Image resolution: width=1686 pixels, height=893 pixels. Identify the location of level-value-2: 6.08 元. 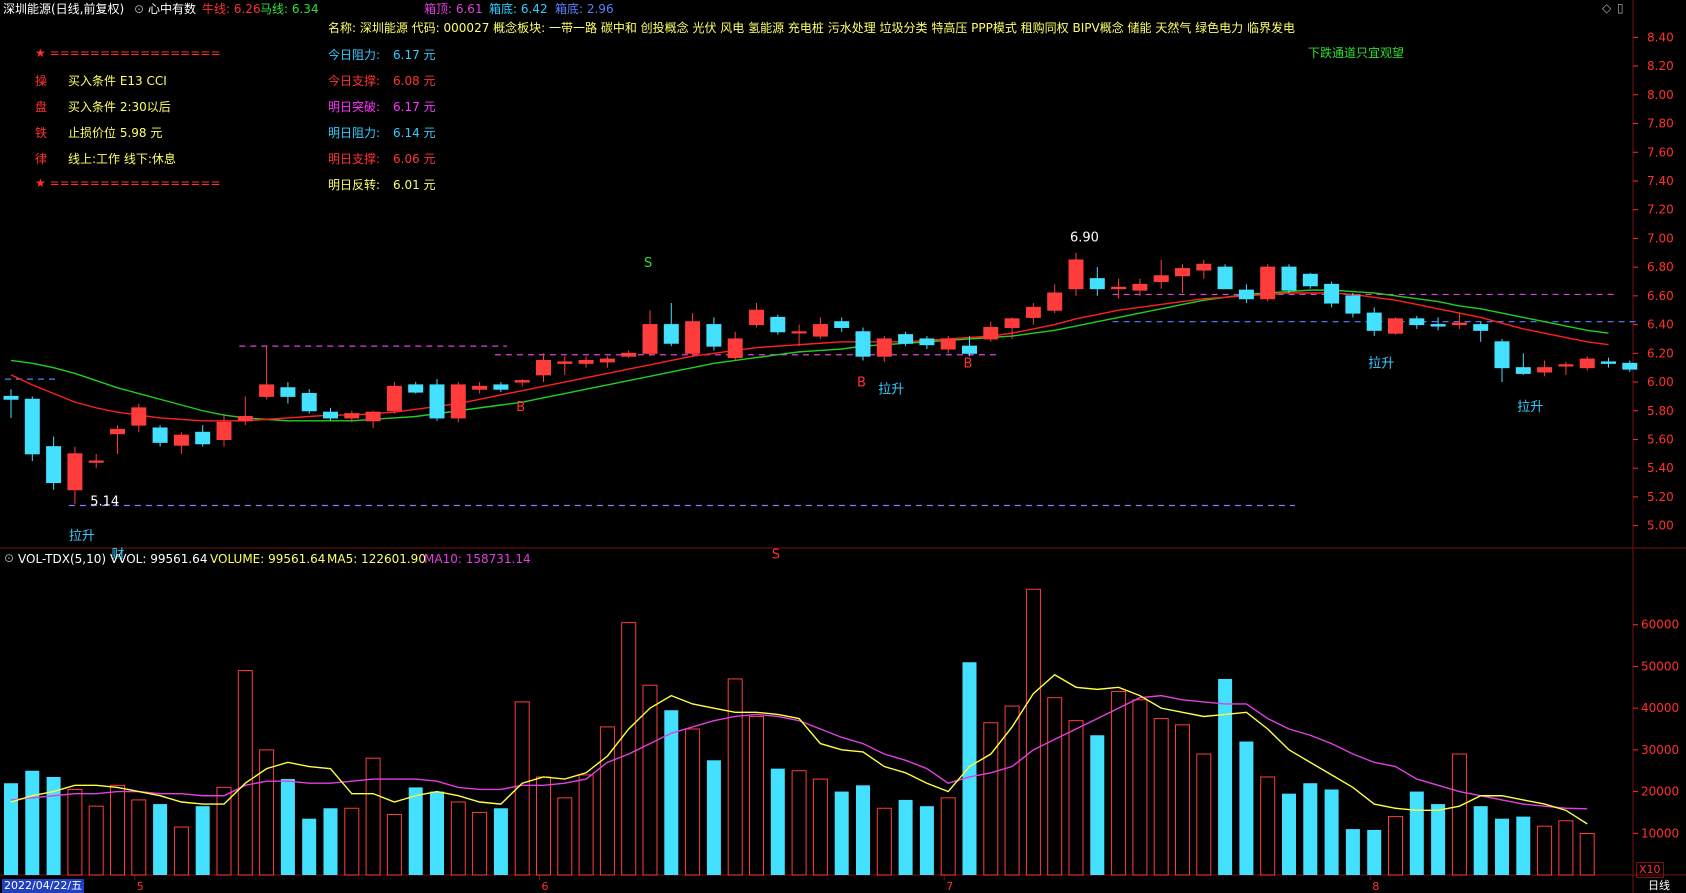
(414, 81).